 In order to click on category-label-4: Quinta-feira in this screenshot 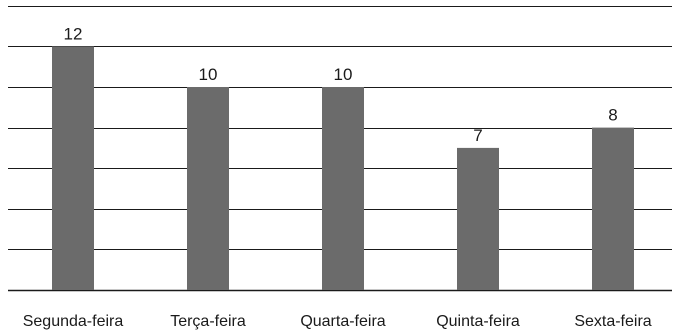, I will do `click(478, 321)`.